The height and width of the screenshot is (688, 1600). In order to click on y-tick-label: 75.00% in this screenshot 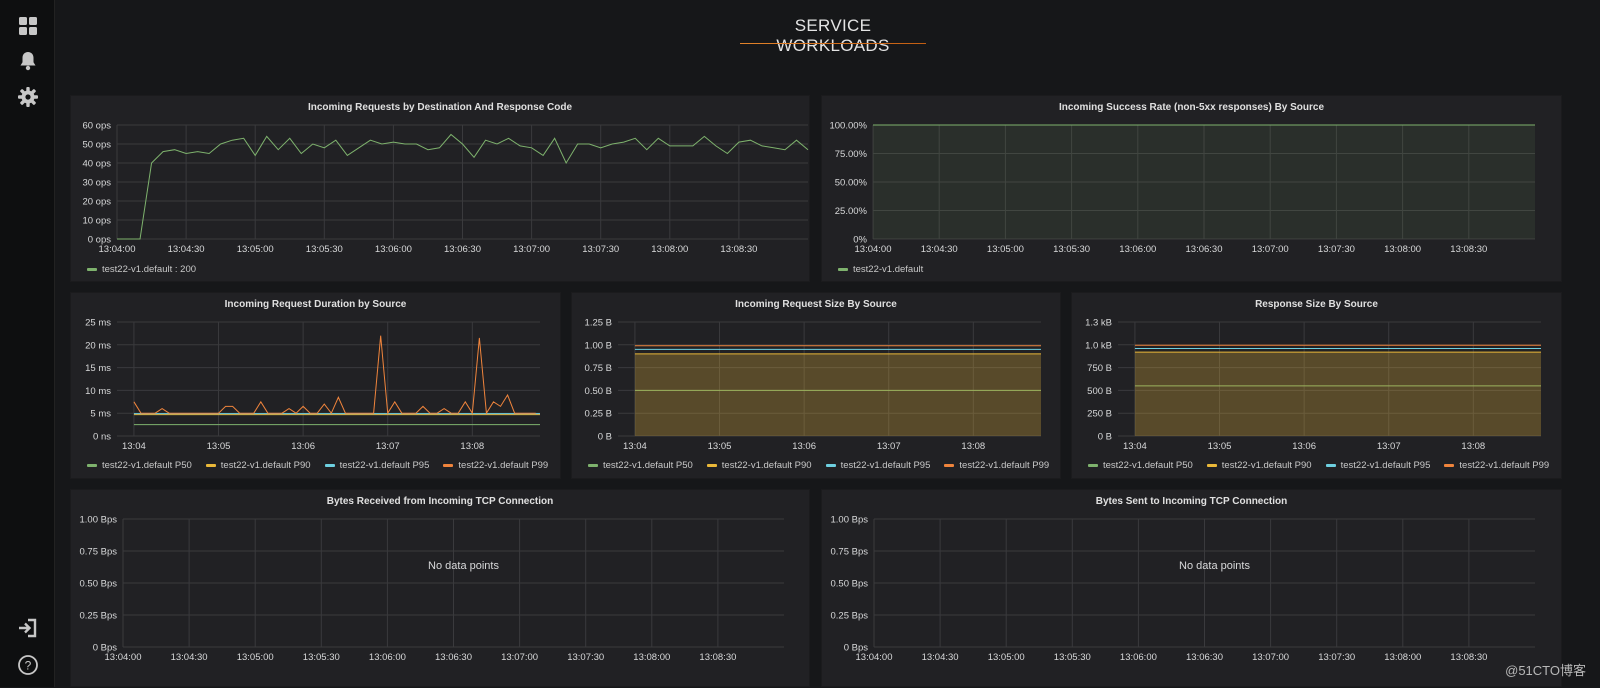, I will do `click(851, 154)`.